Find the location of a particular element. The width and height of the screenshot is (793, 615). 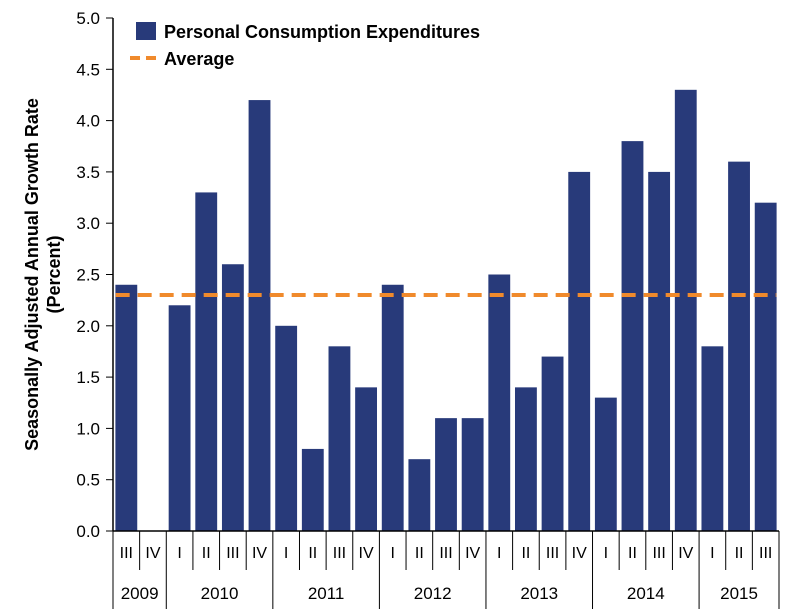

y-tick-label: 5.0 is located at coordinates (88, 18).